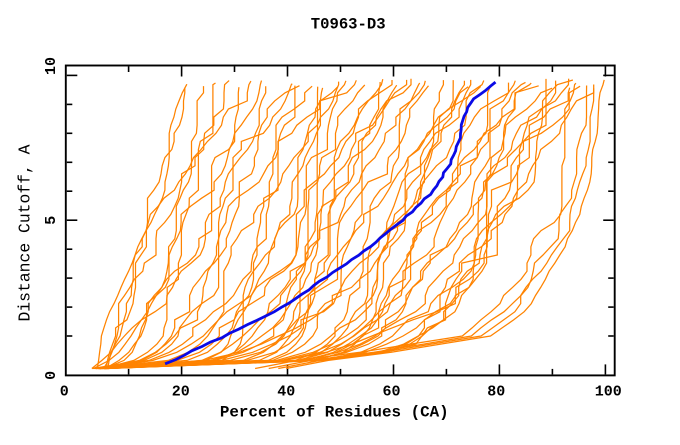 Image resolution: width=680 pixels, height=445 pixels. Describe the element at coordinates (391, 392) in the screenshot. I see `svg-text: 60` at that location.